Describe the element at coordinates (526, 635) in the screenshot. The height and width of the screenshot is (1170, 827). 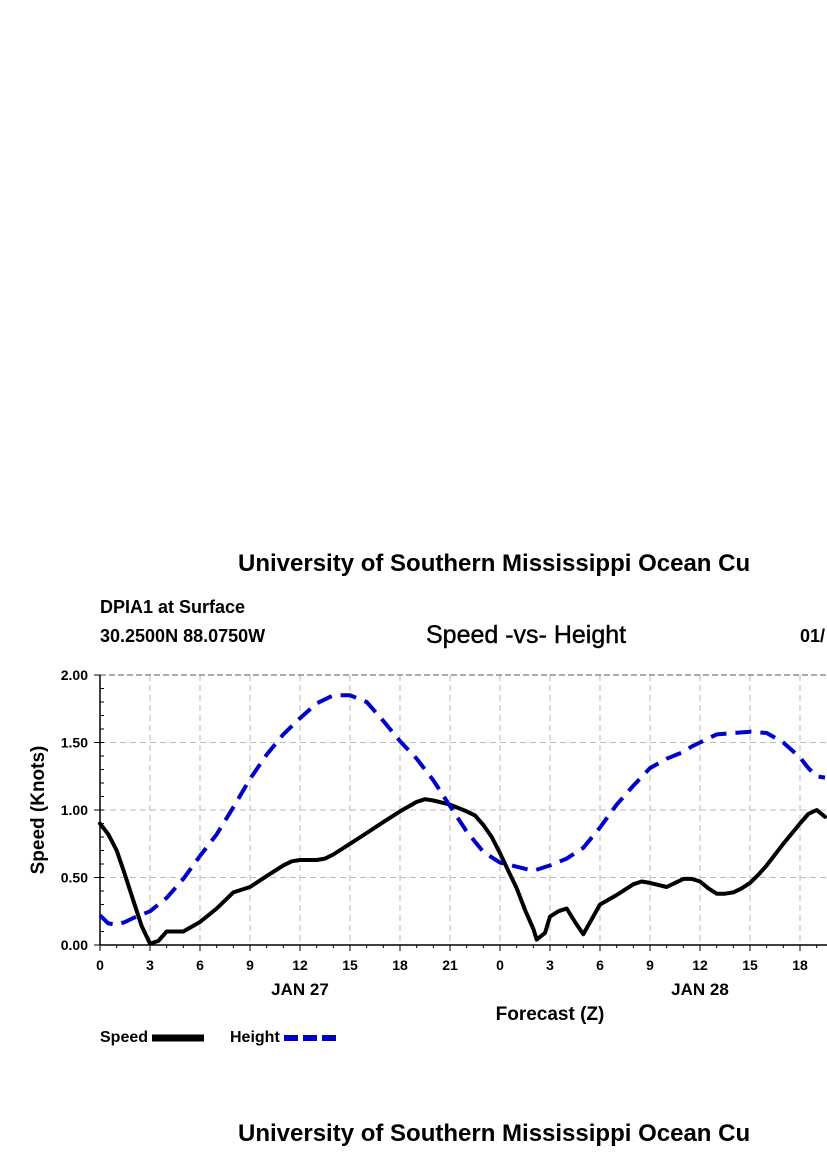
I see `chart-title: Speed -vs- Height` at that location.